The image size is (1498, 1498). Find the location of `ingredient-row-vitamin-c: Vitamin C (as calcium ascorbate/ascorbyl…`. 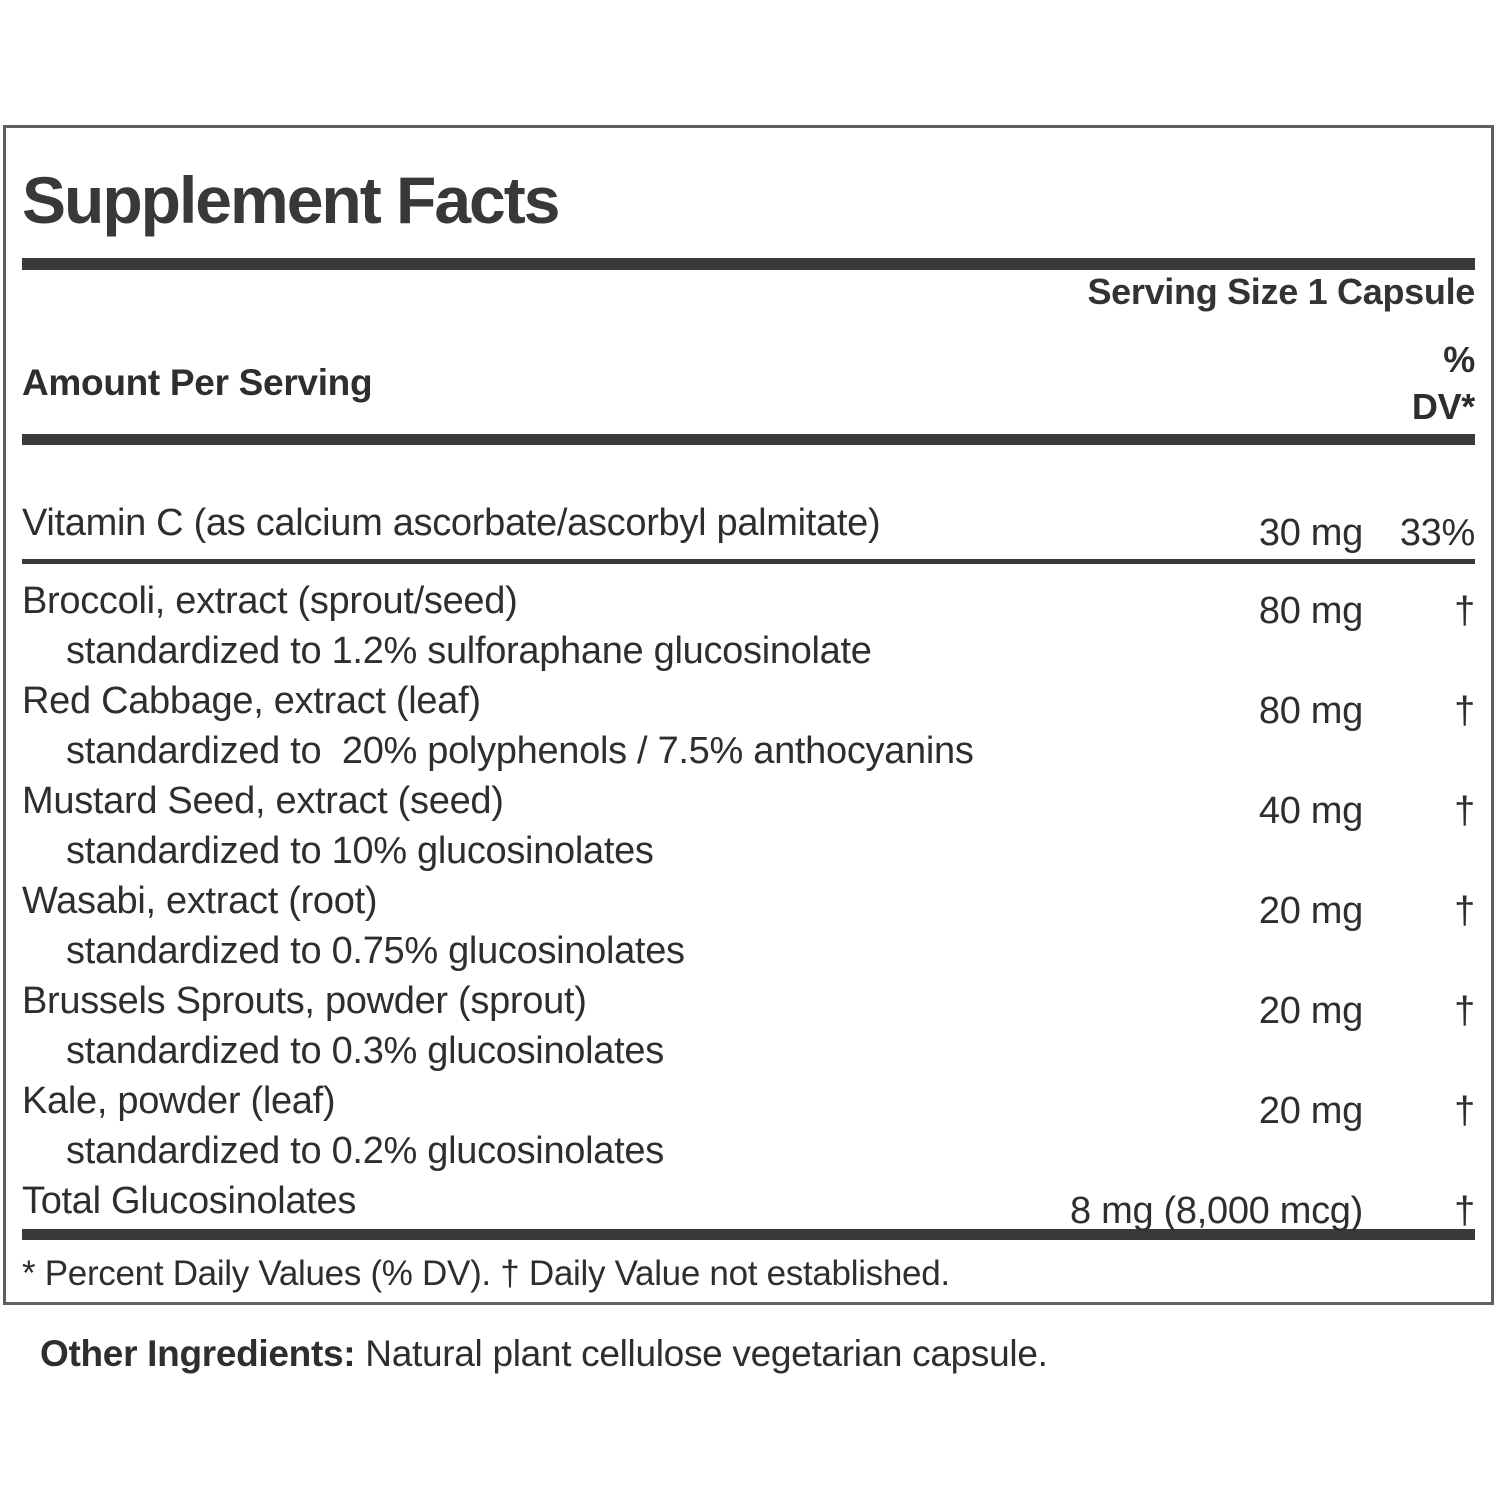

ingredient-row-vitamin-c: Vitamin C (as calcium ascorbate/ascorbyl… is located at coordinates (748, 527).